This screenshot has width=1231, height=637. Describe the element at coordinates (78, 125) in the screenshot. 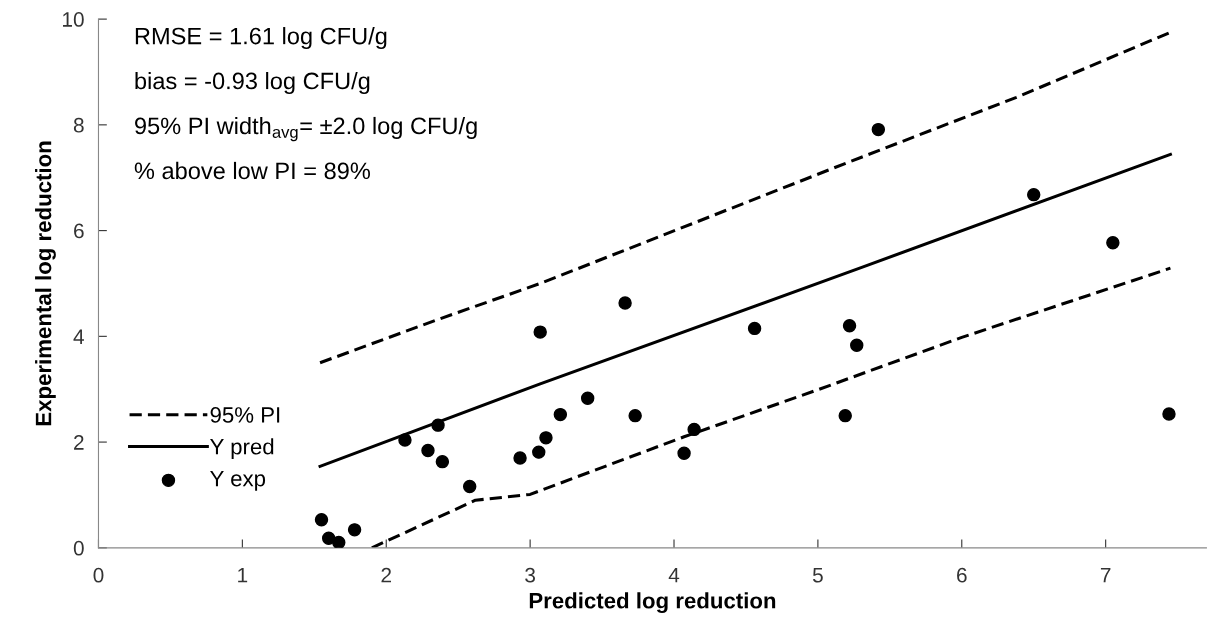

I see `y-tick-label: 8` at that location.